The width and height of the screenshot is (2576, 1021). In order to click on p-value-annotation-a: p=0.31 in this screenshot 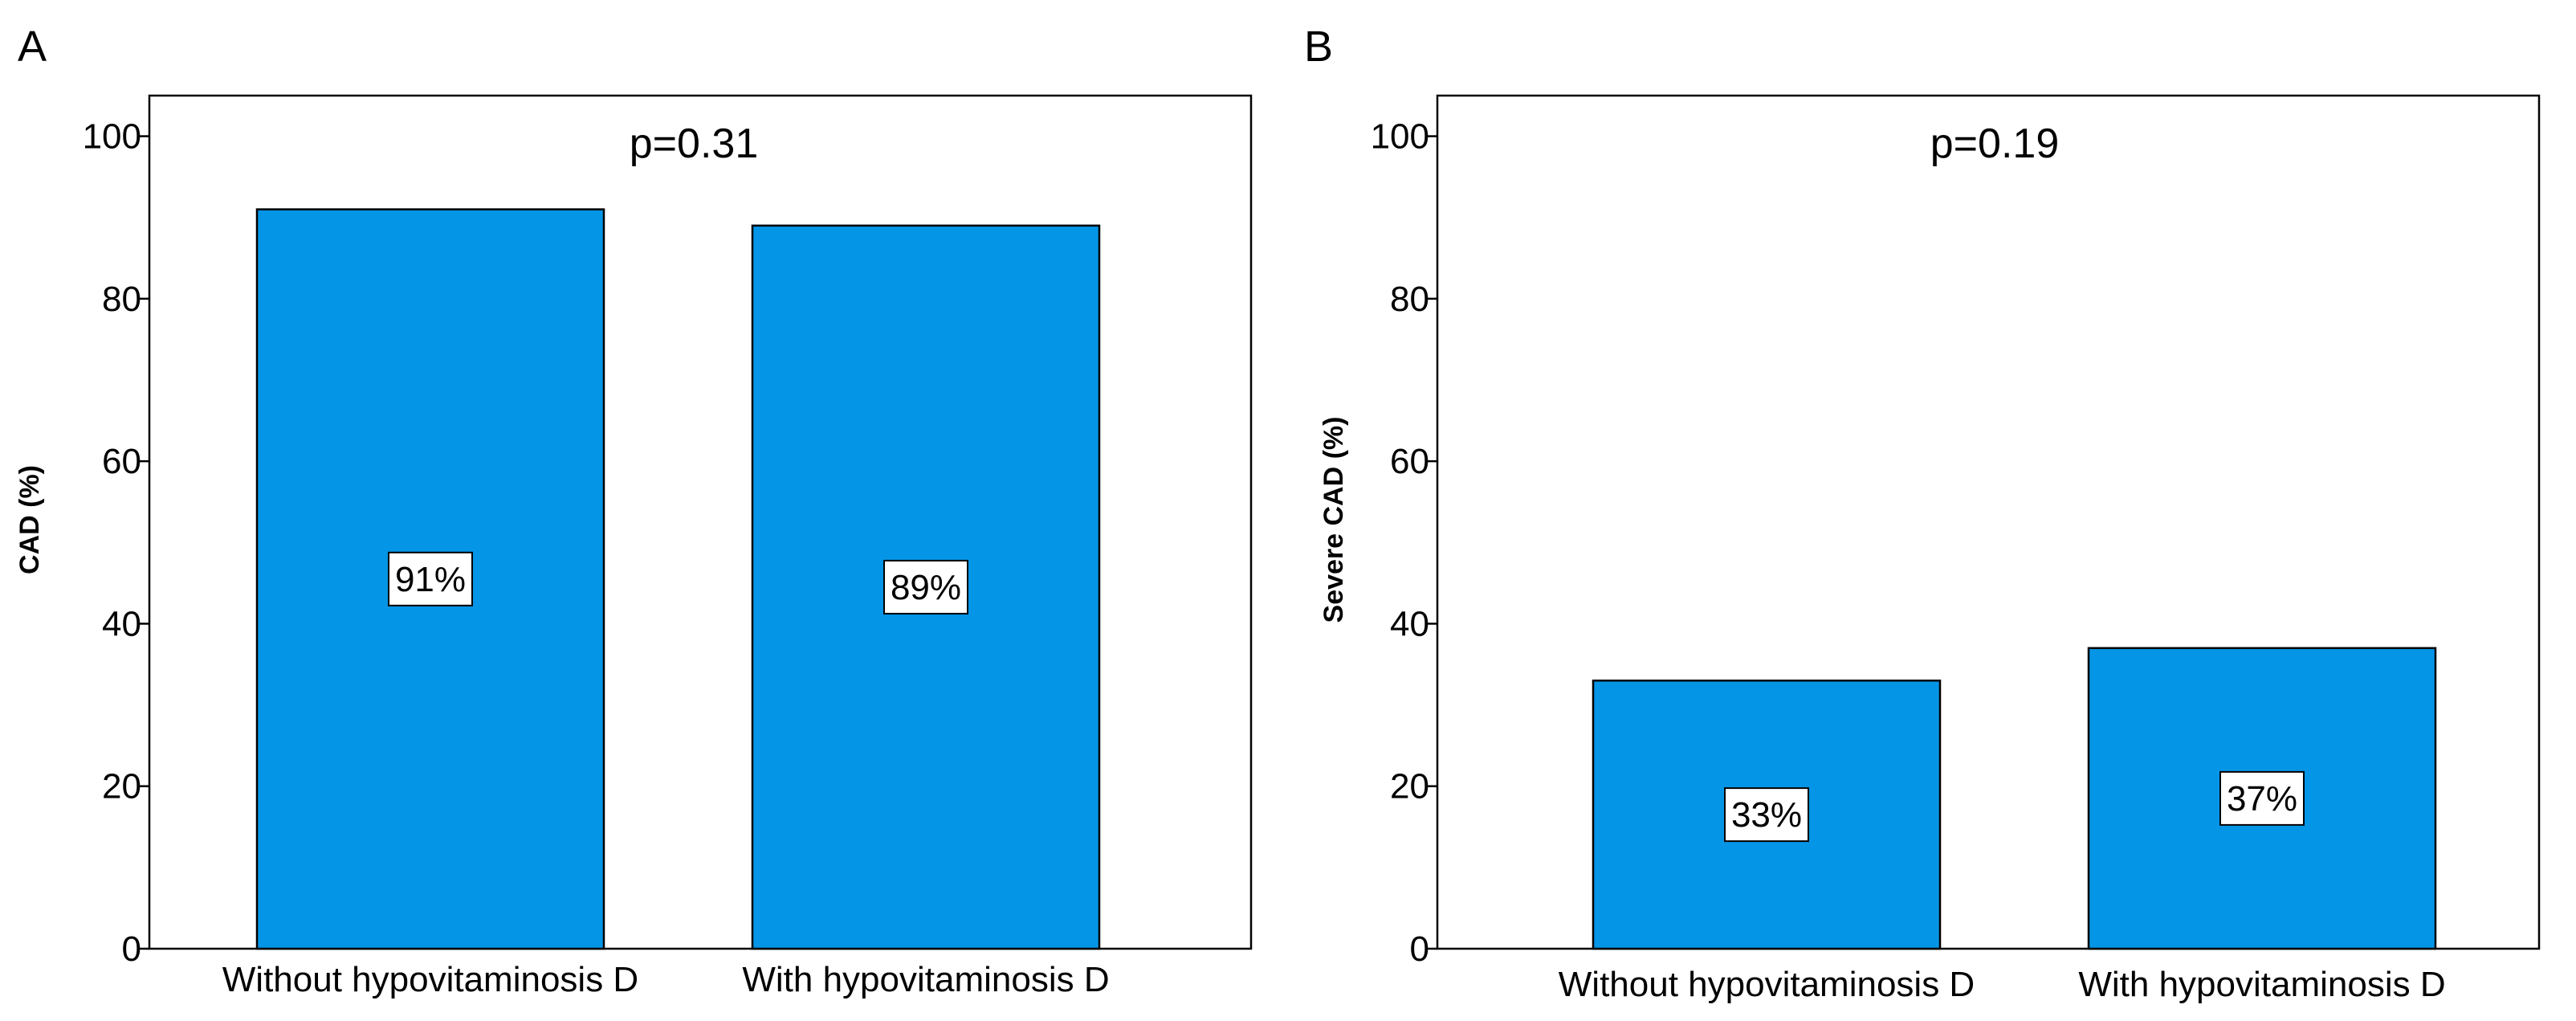, I will do `click(694, 143)`.